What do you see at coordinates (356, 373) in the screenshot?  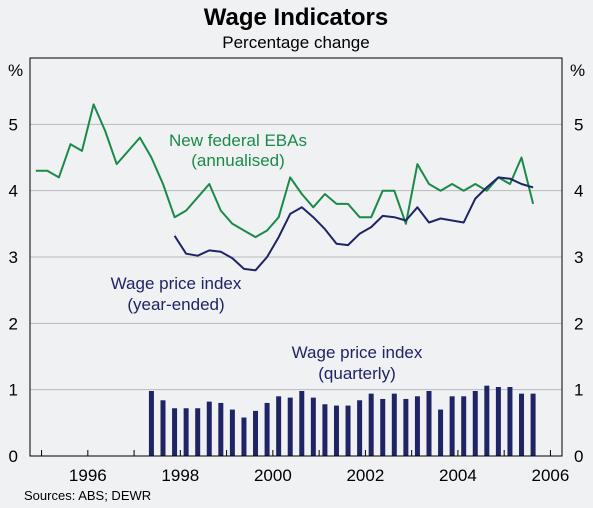 I see `wpi-q-label-line2: (quarterly)` at bounding box center [356, 373].